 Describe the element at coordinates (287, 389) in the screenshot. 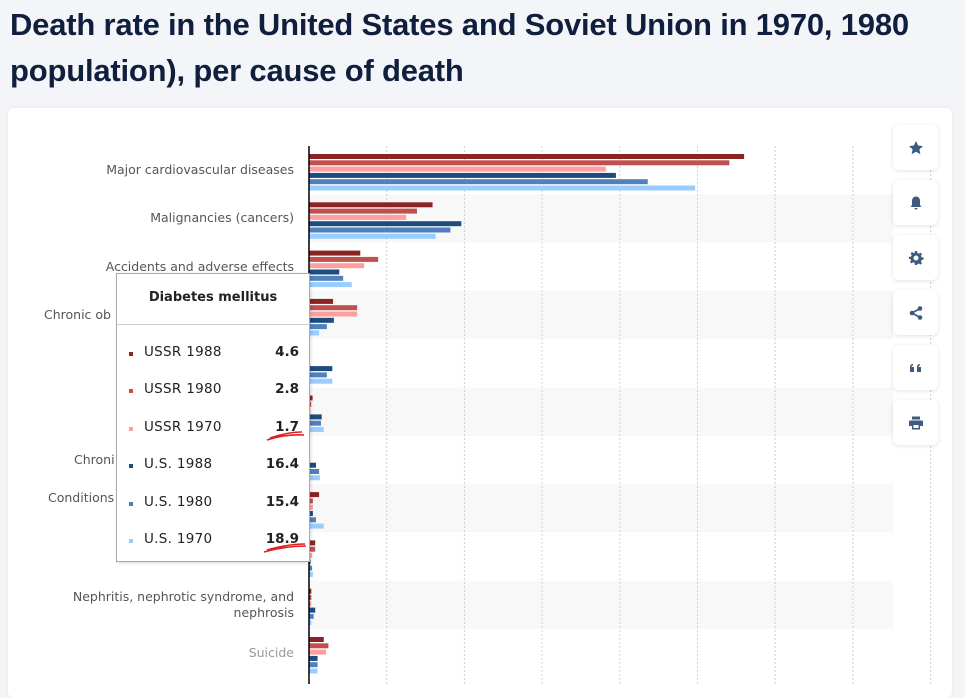

I see `series-value: 2.8` at that location.